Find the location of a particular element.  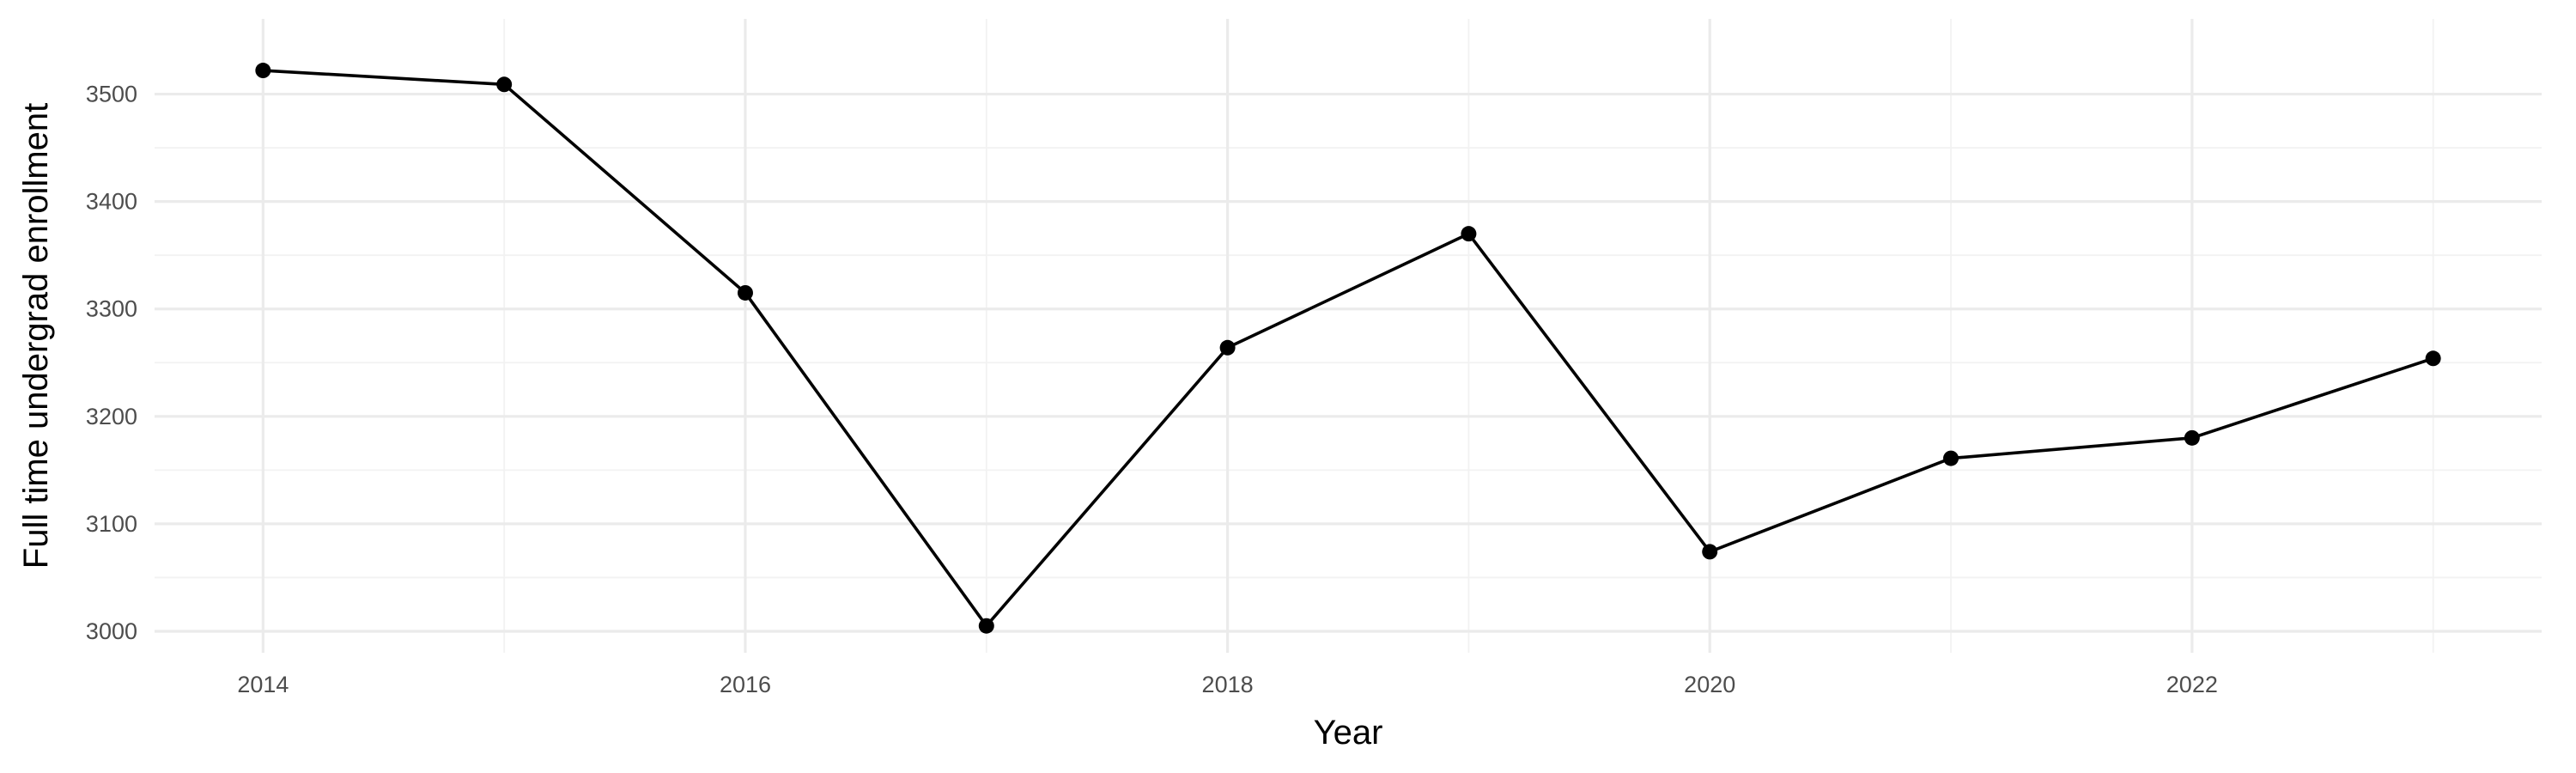

x-tick-label: 2014 is located at coordinates (263, 684).